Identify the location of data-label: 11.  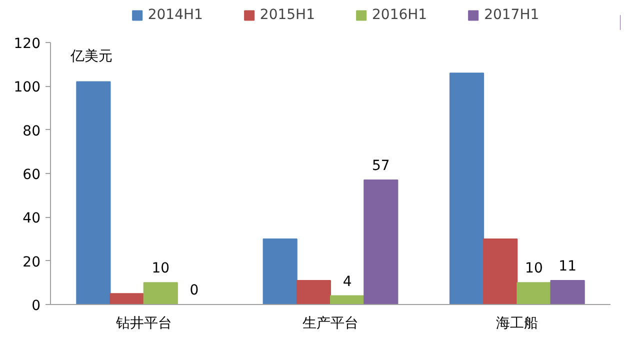
(567, 266).